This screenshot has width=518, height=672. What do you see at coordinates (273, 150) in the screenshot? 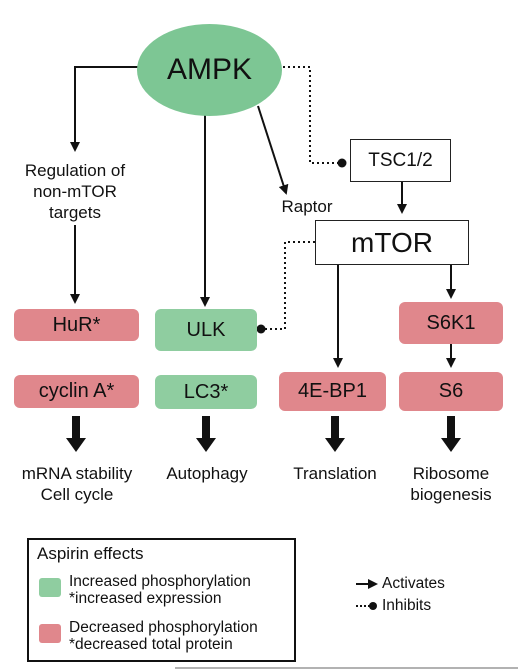
I see `arrow-ampk-to-raptor` at bounding box center [273, 150].